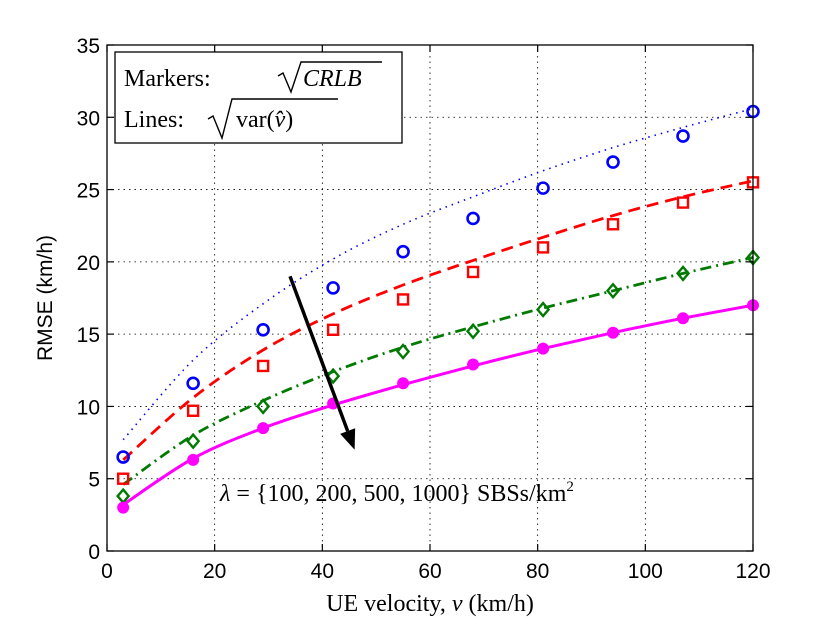  Describe the element at coordinates (457, 604) in the screenshot. I see `x-axis-label-var: v` at that location.